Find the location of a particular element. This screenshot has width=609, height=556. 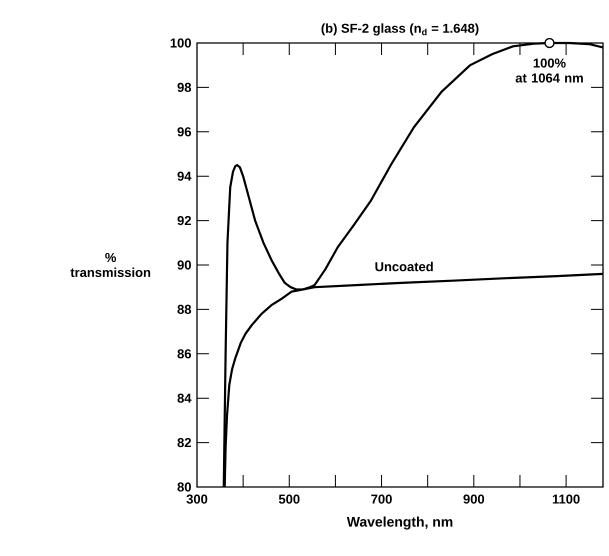

y-tick-label: 100 is located at coordinates (180, 43).